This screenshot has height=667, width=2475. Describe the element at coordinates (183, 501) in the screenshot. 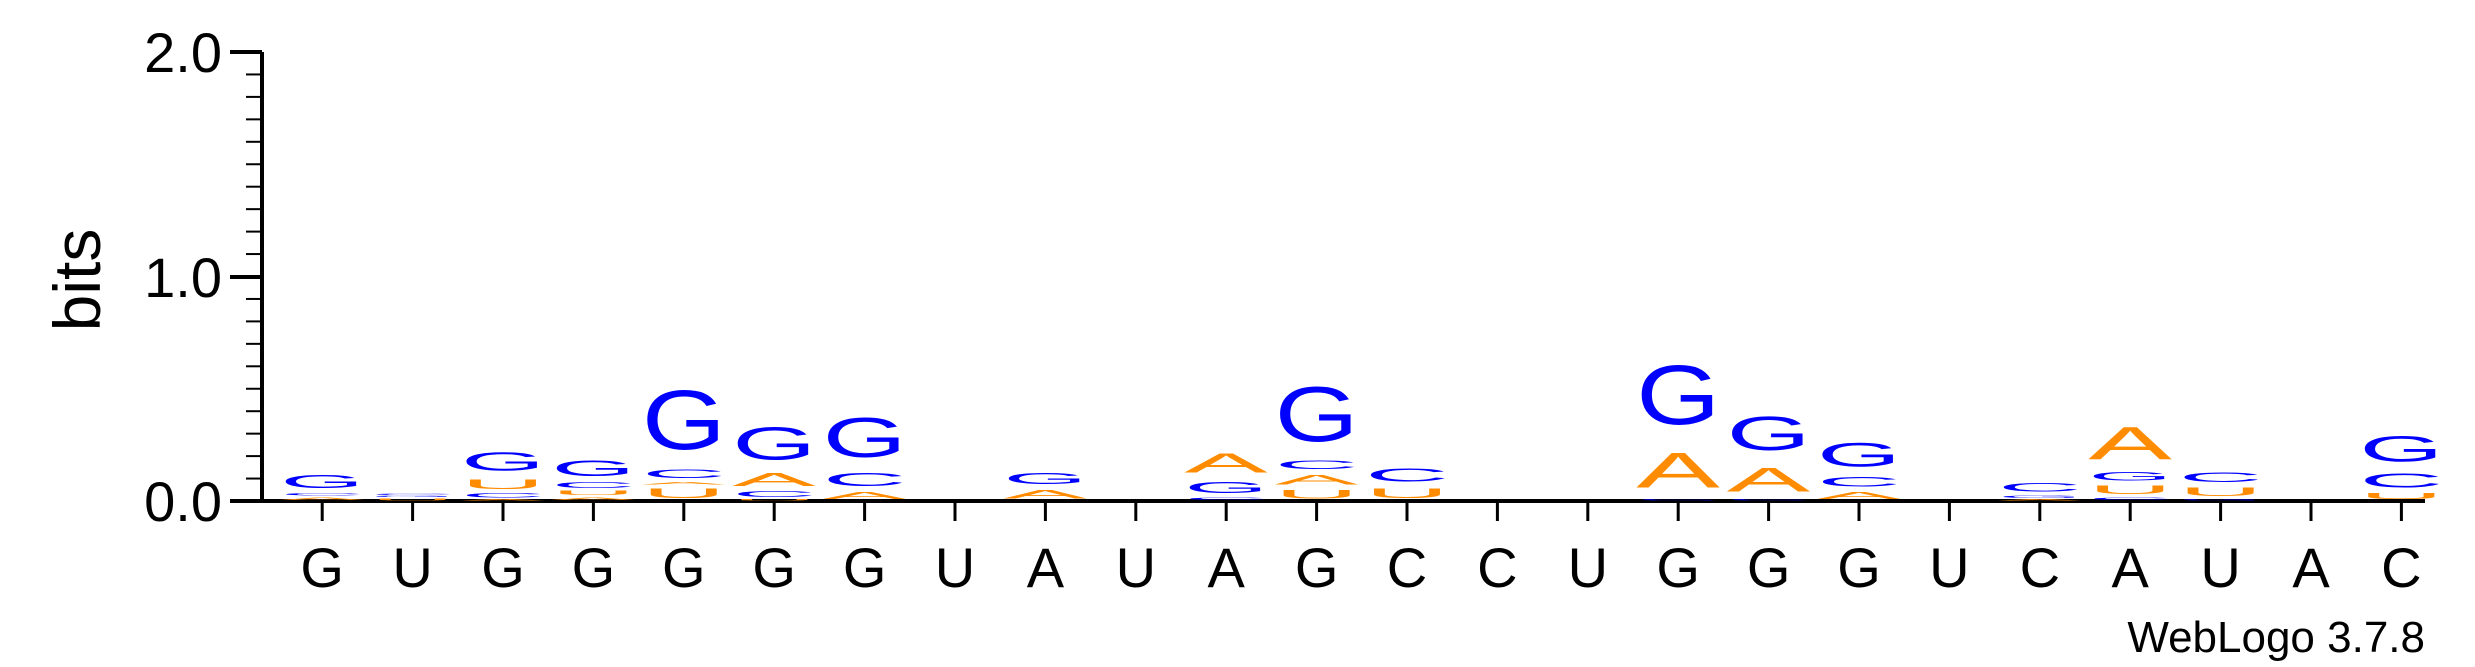

I see `y-tick-label: 0.0` at that location.